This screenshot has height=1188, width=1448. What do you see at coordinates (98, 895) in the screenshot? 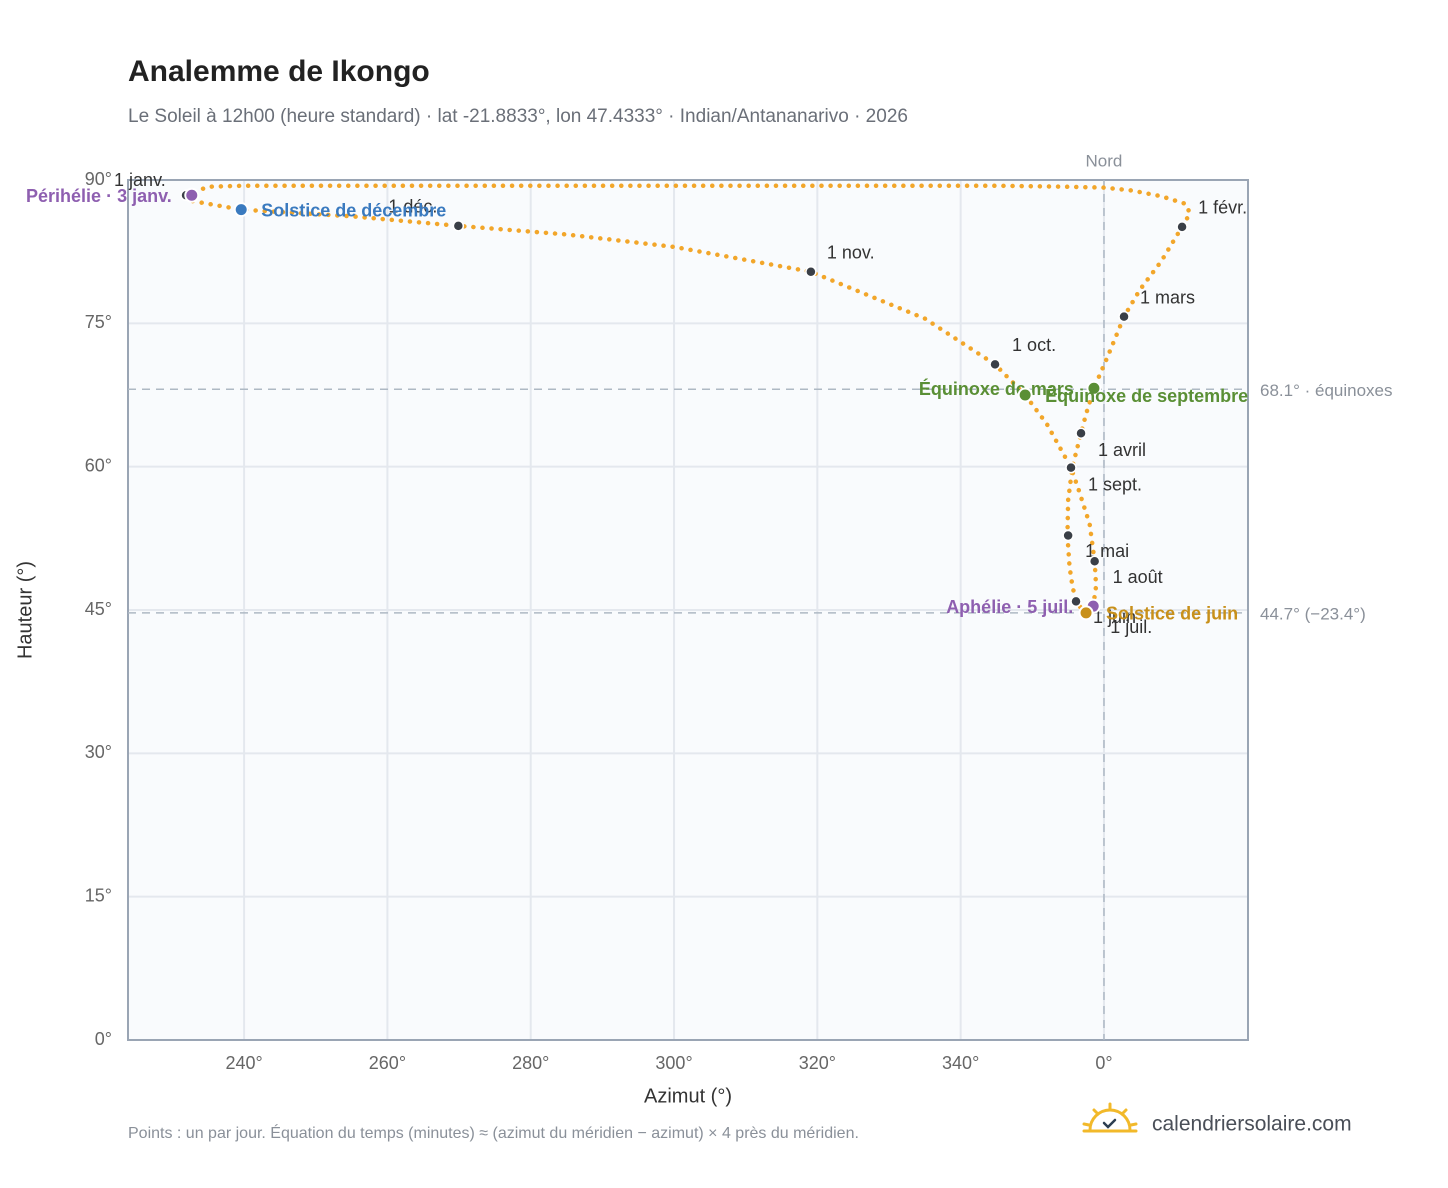
I see `y-tick-label: 15°` at bounding box center [98, 895].